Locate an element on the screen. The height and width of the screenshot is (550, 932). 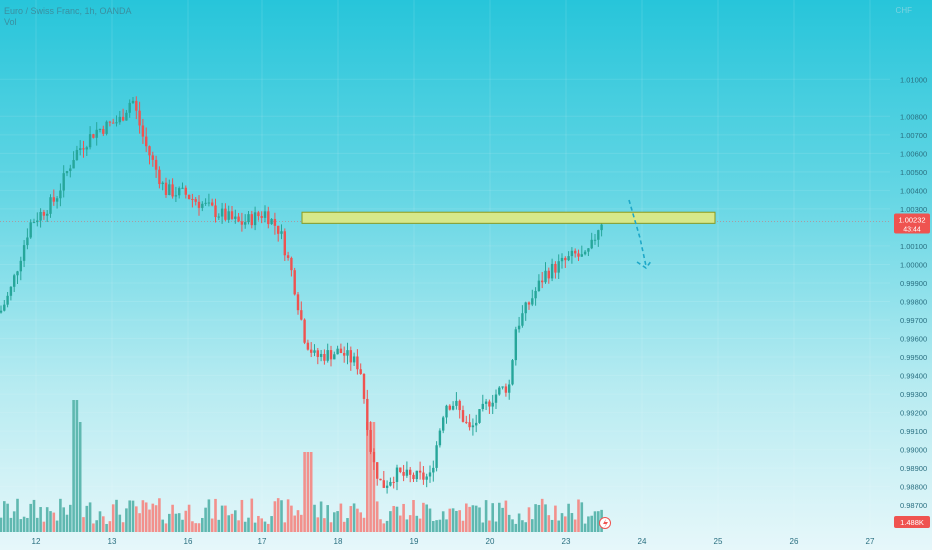
x-tick-label: 20 is located at coordinates (490, 541).